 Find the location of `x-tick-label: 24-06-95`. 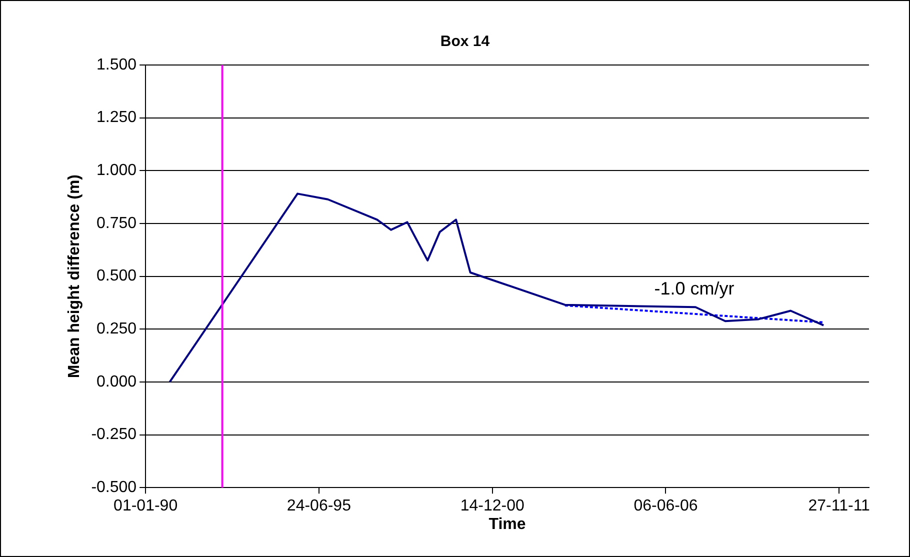

x-tick-label: 24-06-95 is located at coordinates (319, 506).